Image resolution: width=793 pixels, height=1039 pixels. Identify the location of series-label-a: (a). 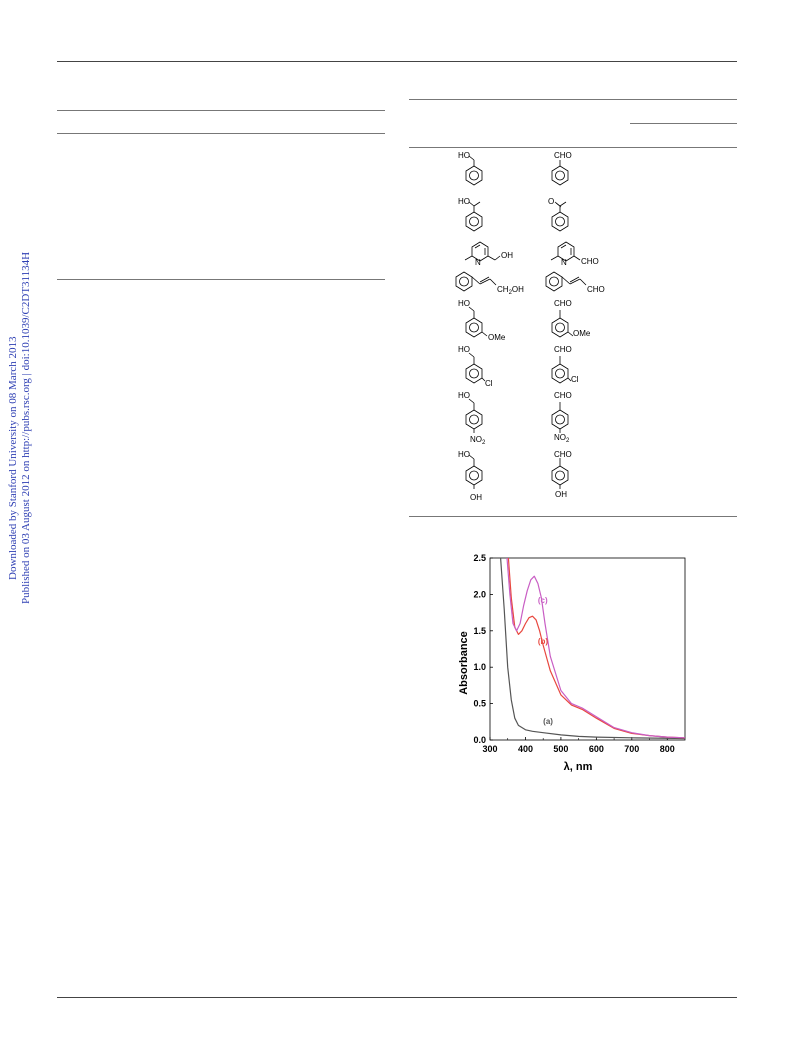
(548, 721).